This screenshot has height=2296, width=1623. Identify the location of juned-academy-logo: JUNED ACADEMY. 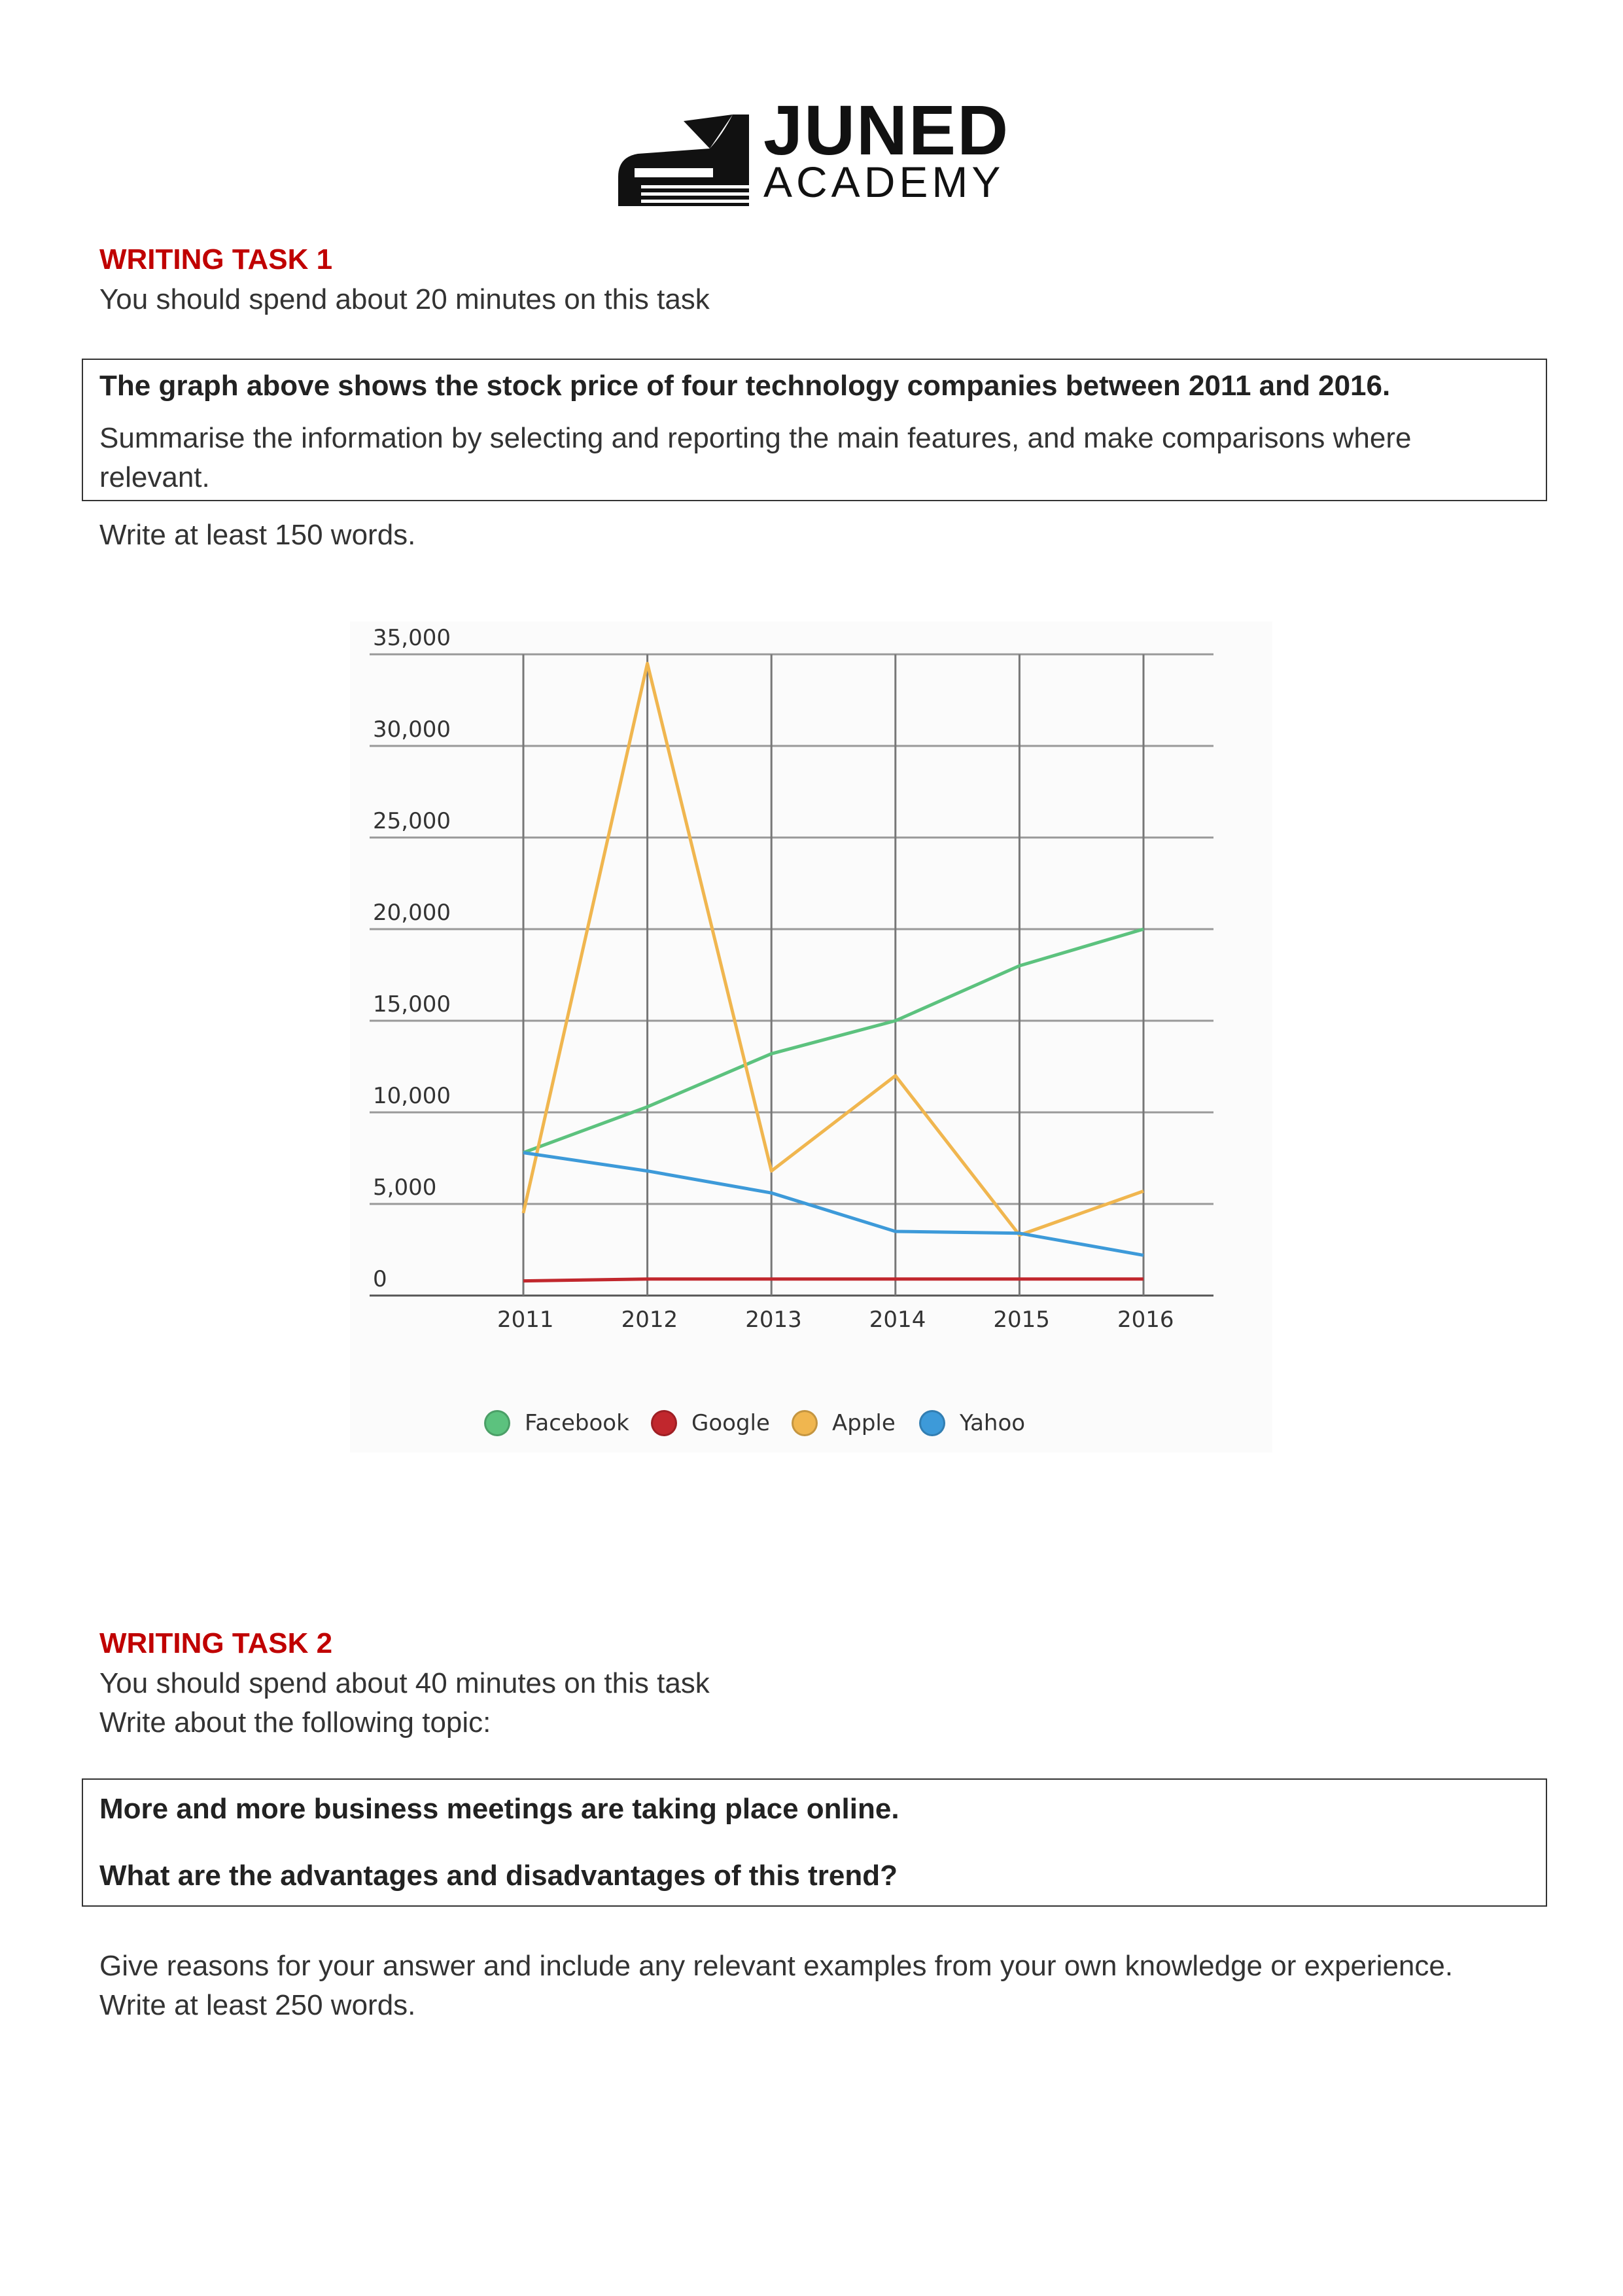
(821, 152).